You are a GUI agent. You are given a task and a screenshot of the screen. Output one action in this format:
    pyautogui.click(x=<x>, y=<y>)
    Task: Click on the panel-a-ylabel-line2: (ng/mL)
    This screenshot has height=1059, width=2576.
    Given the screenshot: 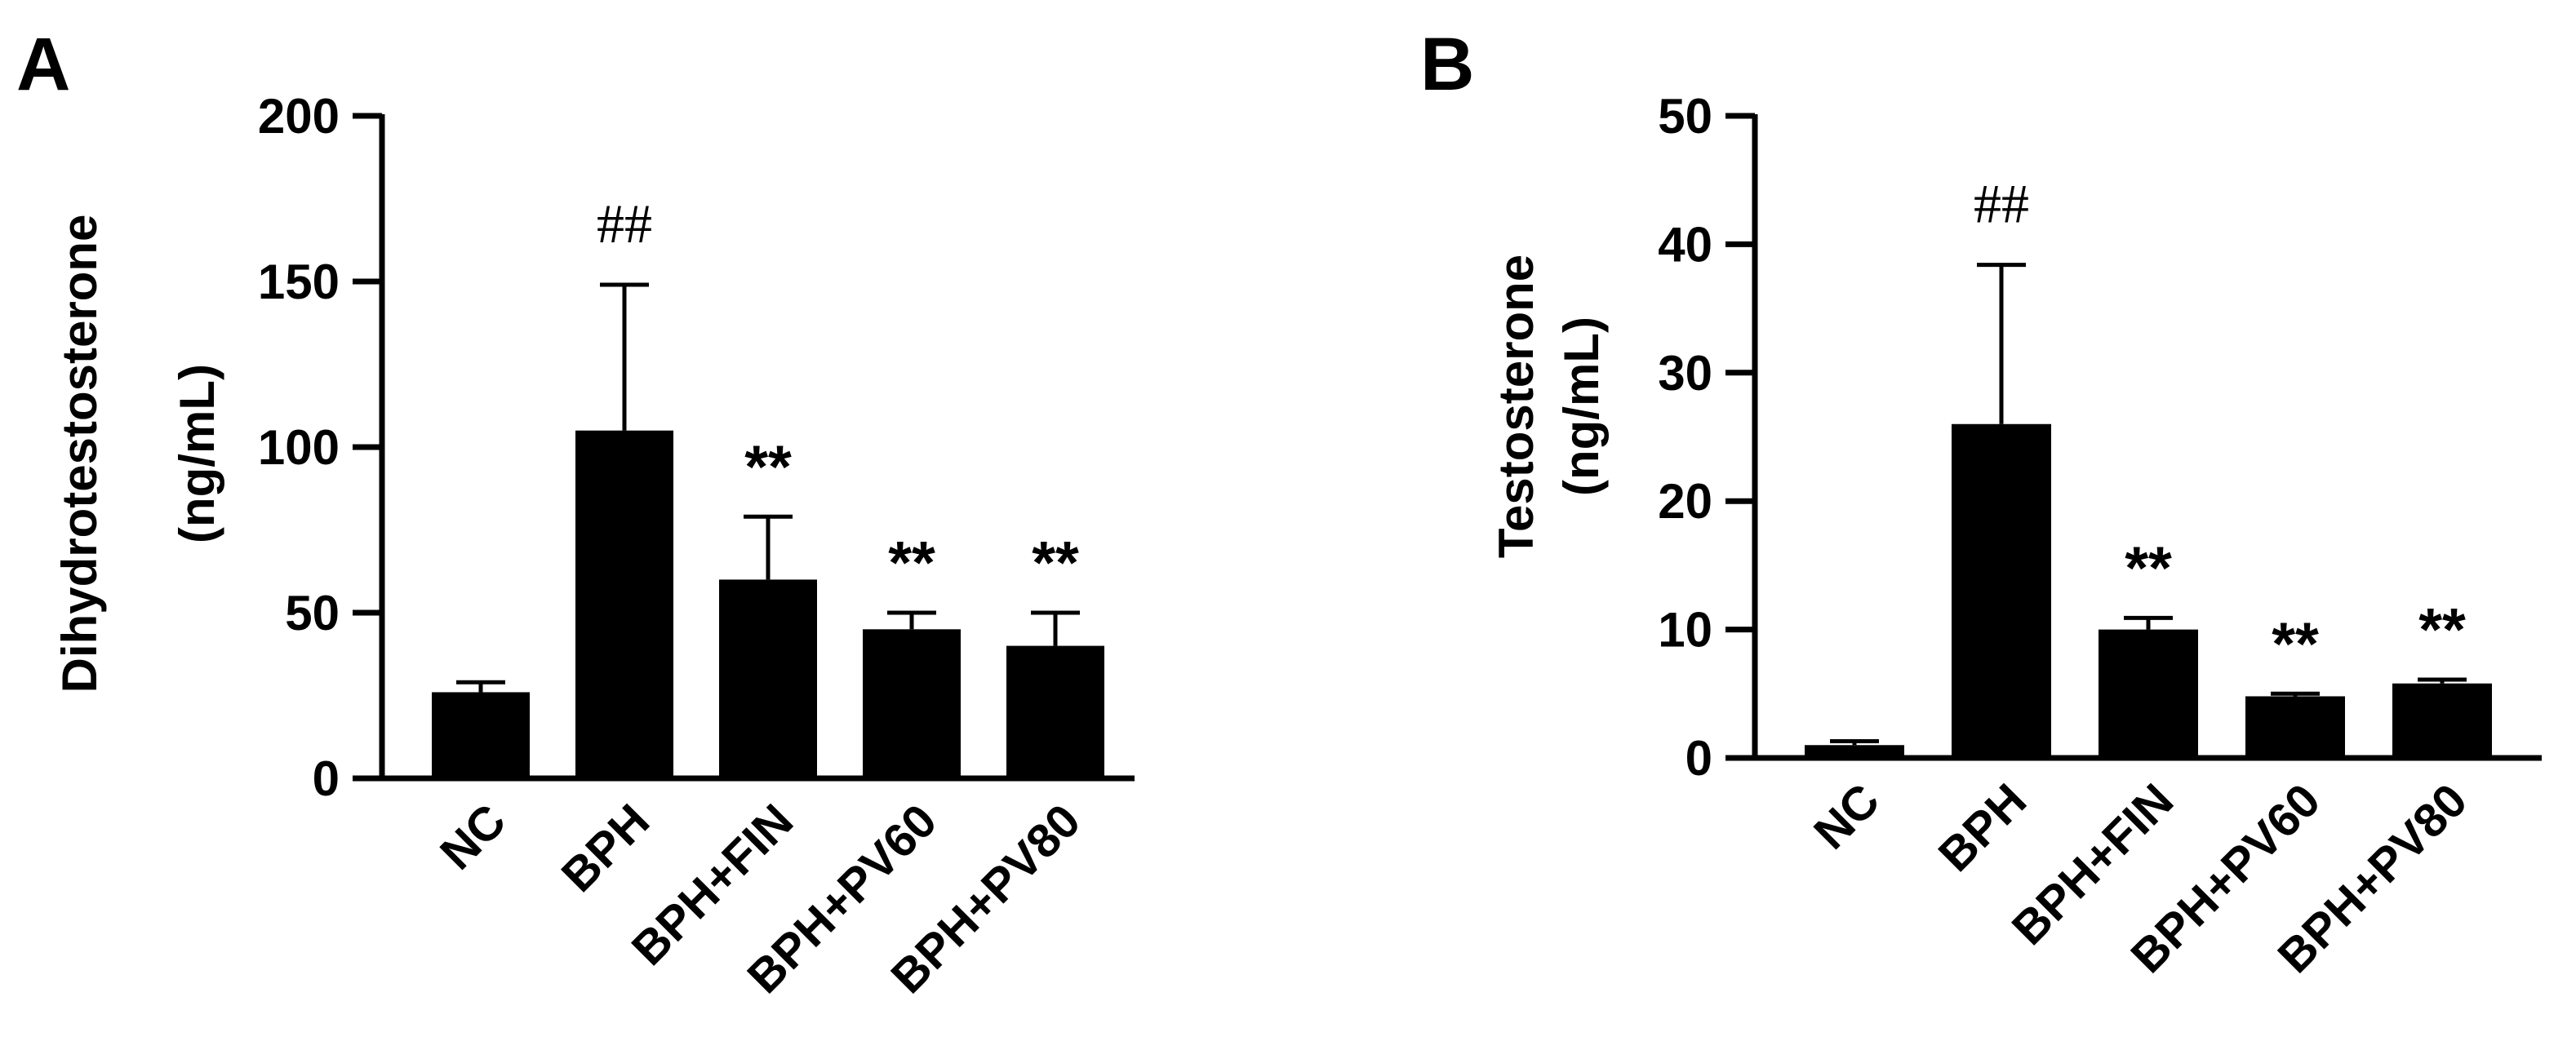 What is the action you would take?
    pyautogui.click(x=197, y=453)
    